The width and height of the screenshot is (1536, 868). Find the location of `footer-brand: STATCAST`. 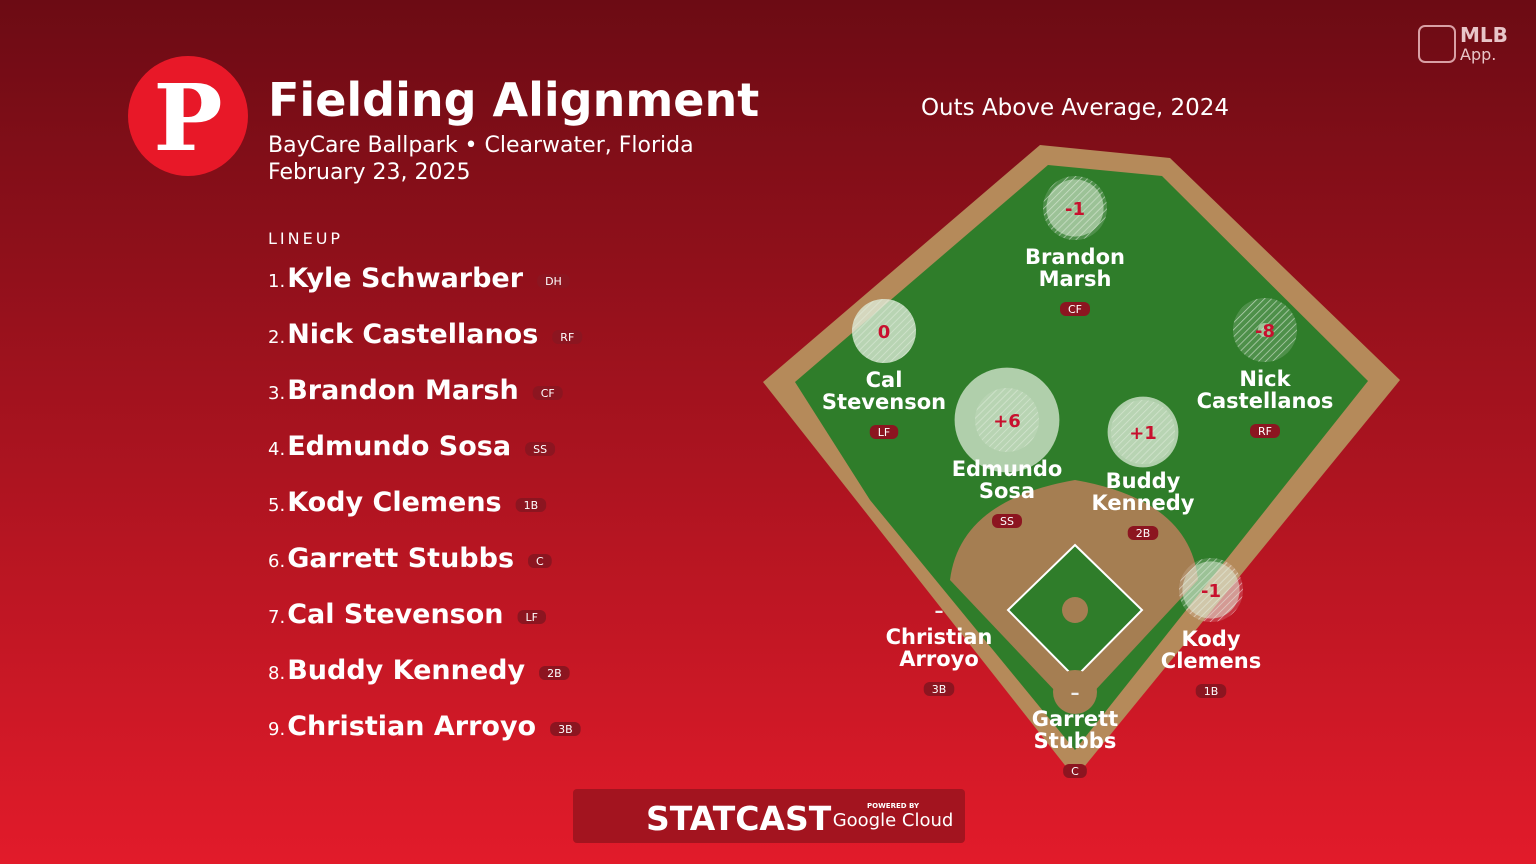

footer-brand: STATCAST is located at coordinates (739, 818).